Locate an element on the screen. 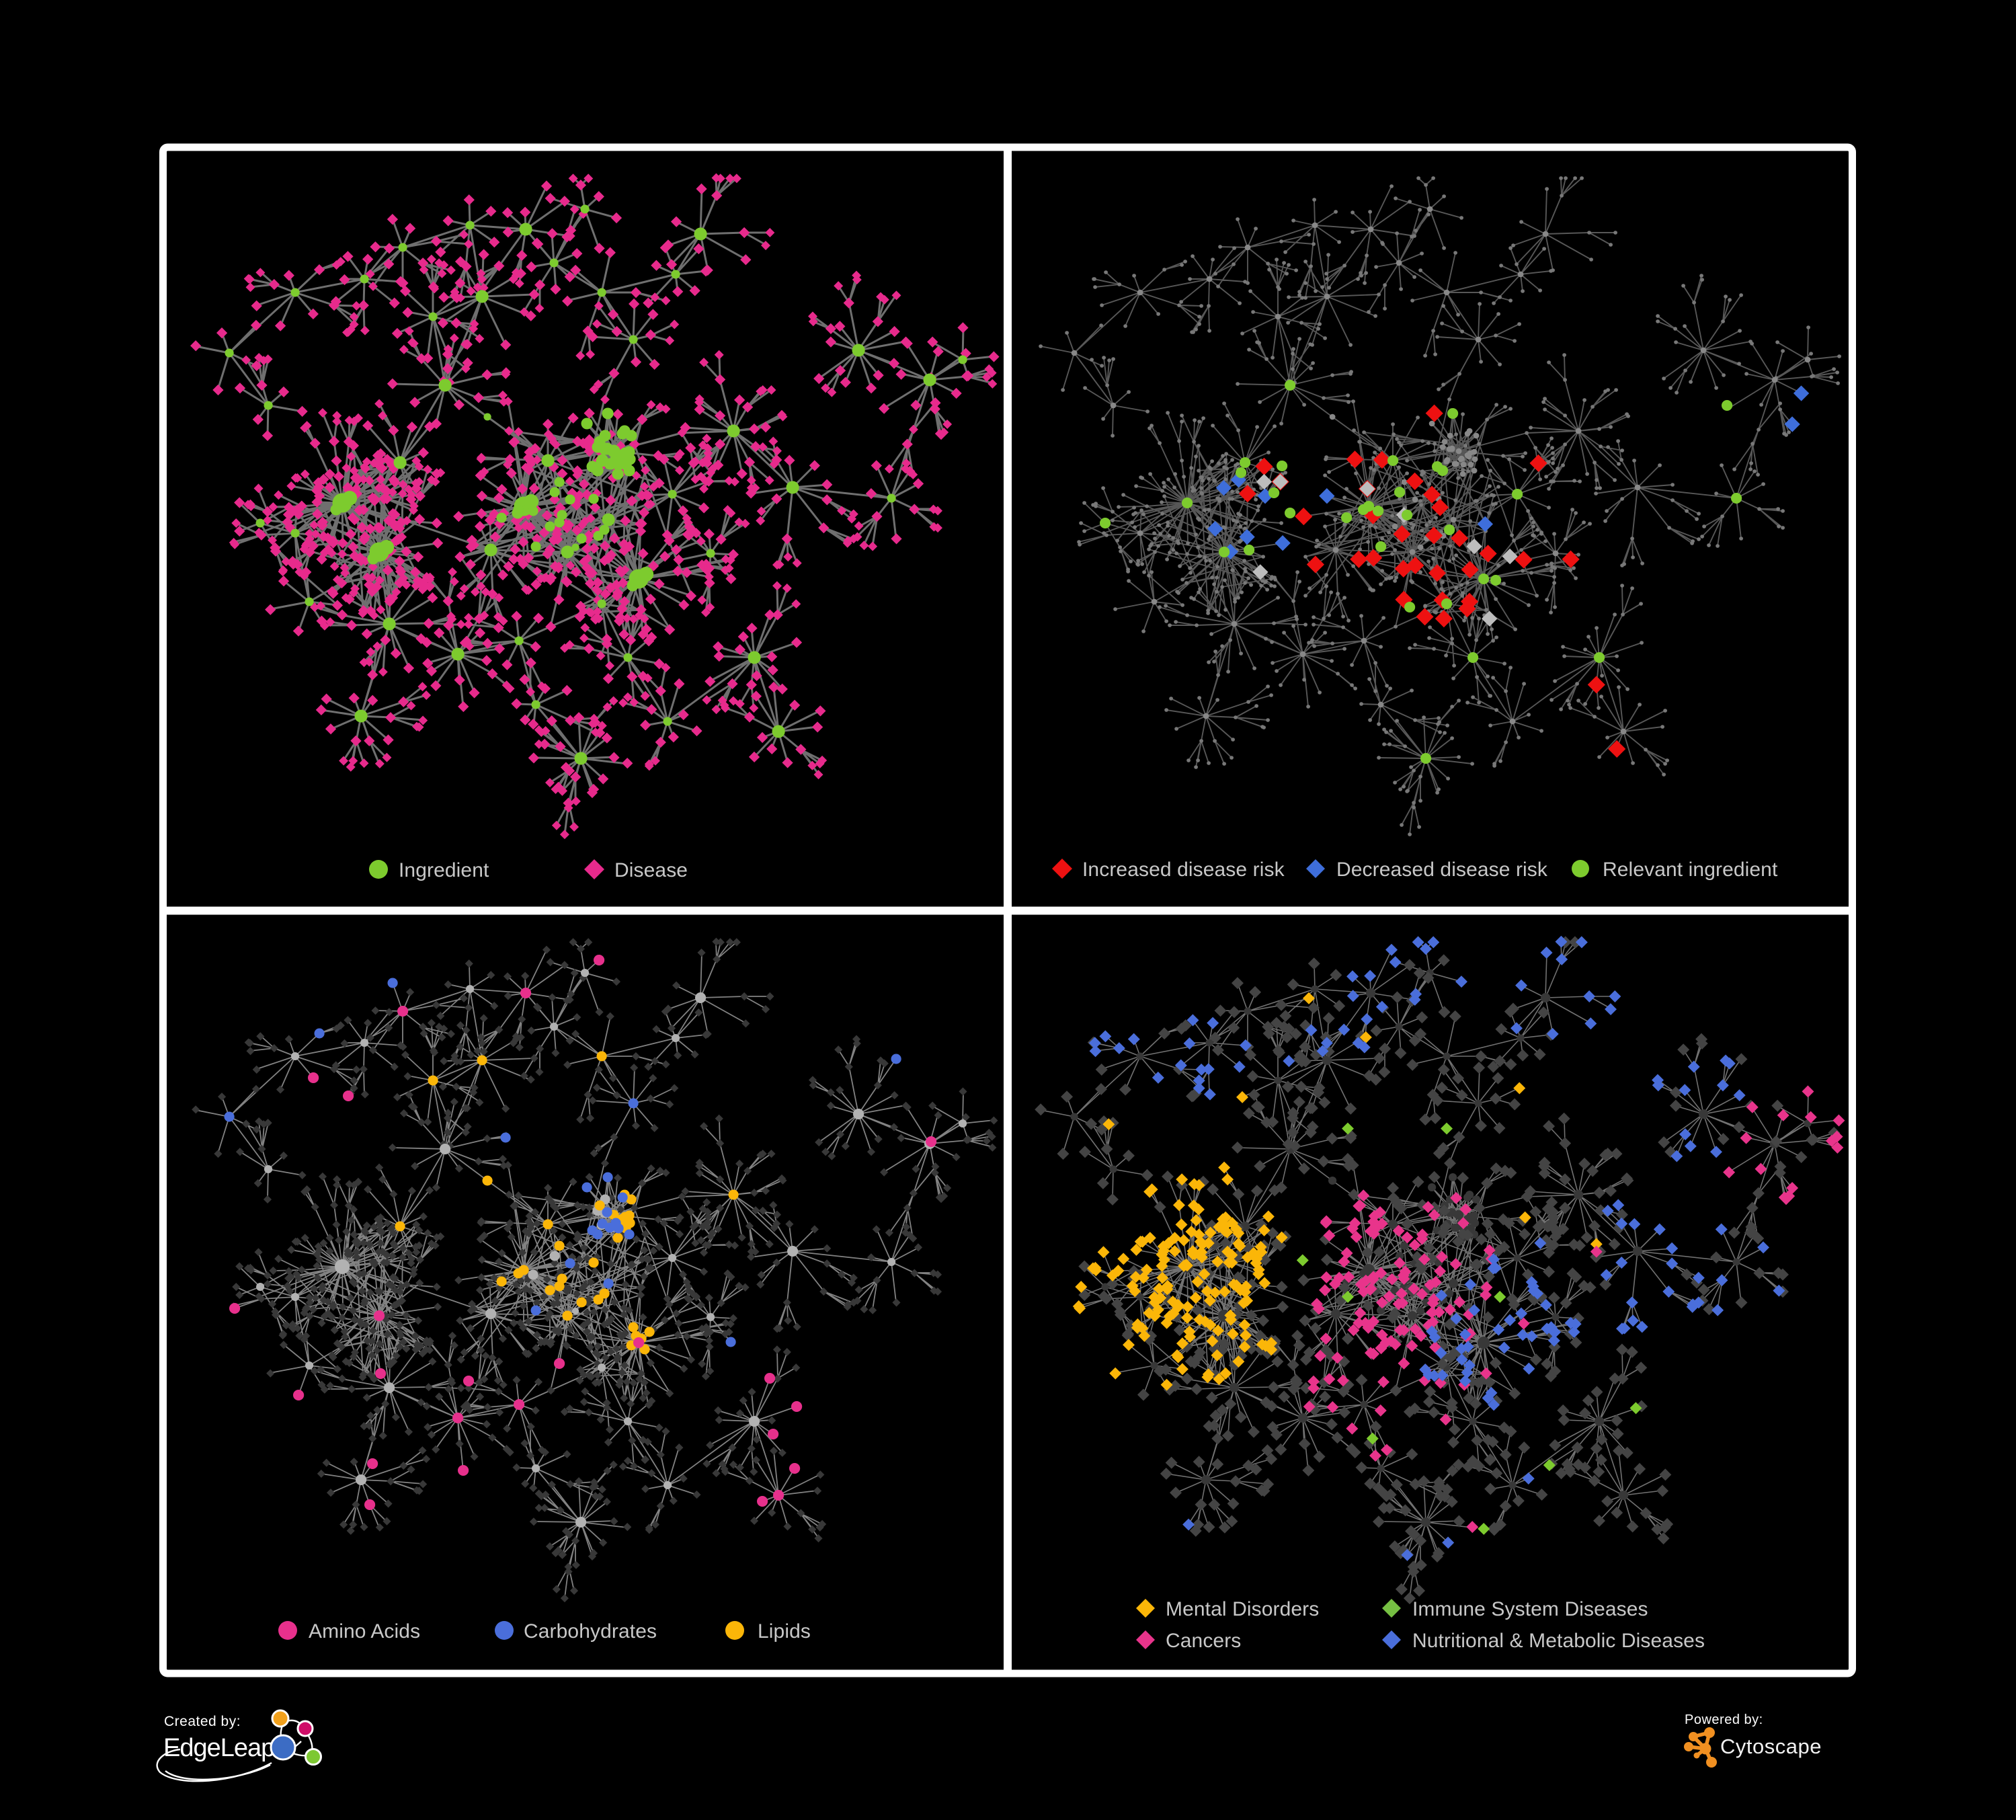 This screenshot has width=2016, height=1820. svg-text: Immune System Diseases is located at coordinates (1530, 1609).